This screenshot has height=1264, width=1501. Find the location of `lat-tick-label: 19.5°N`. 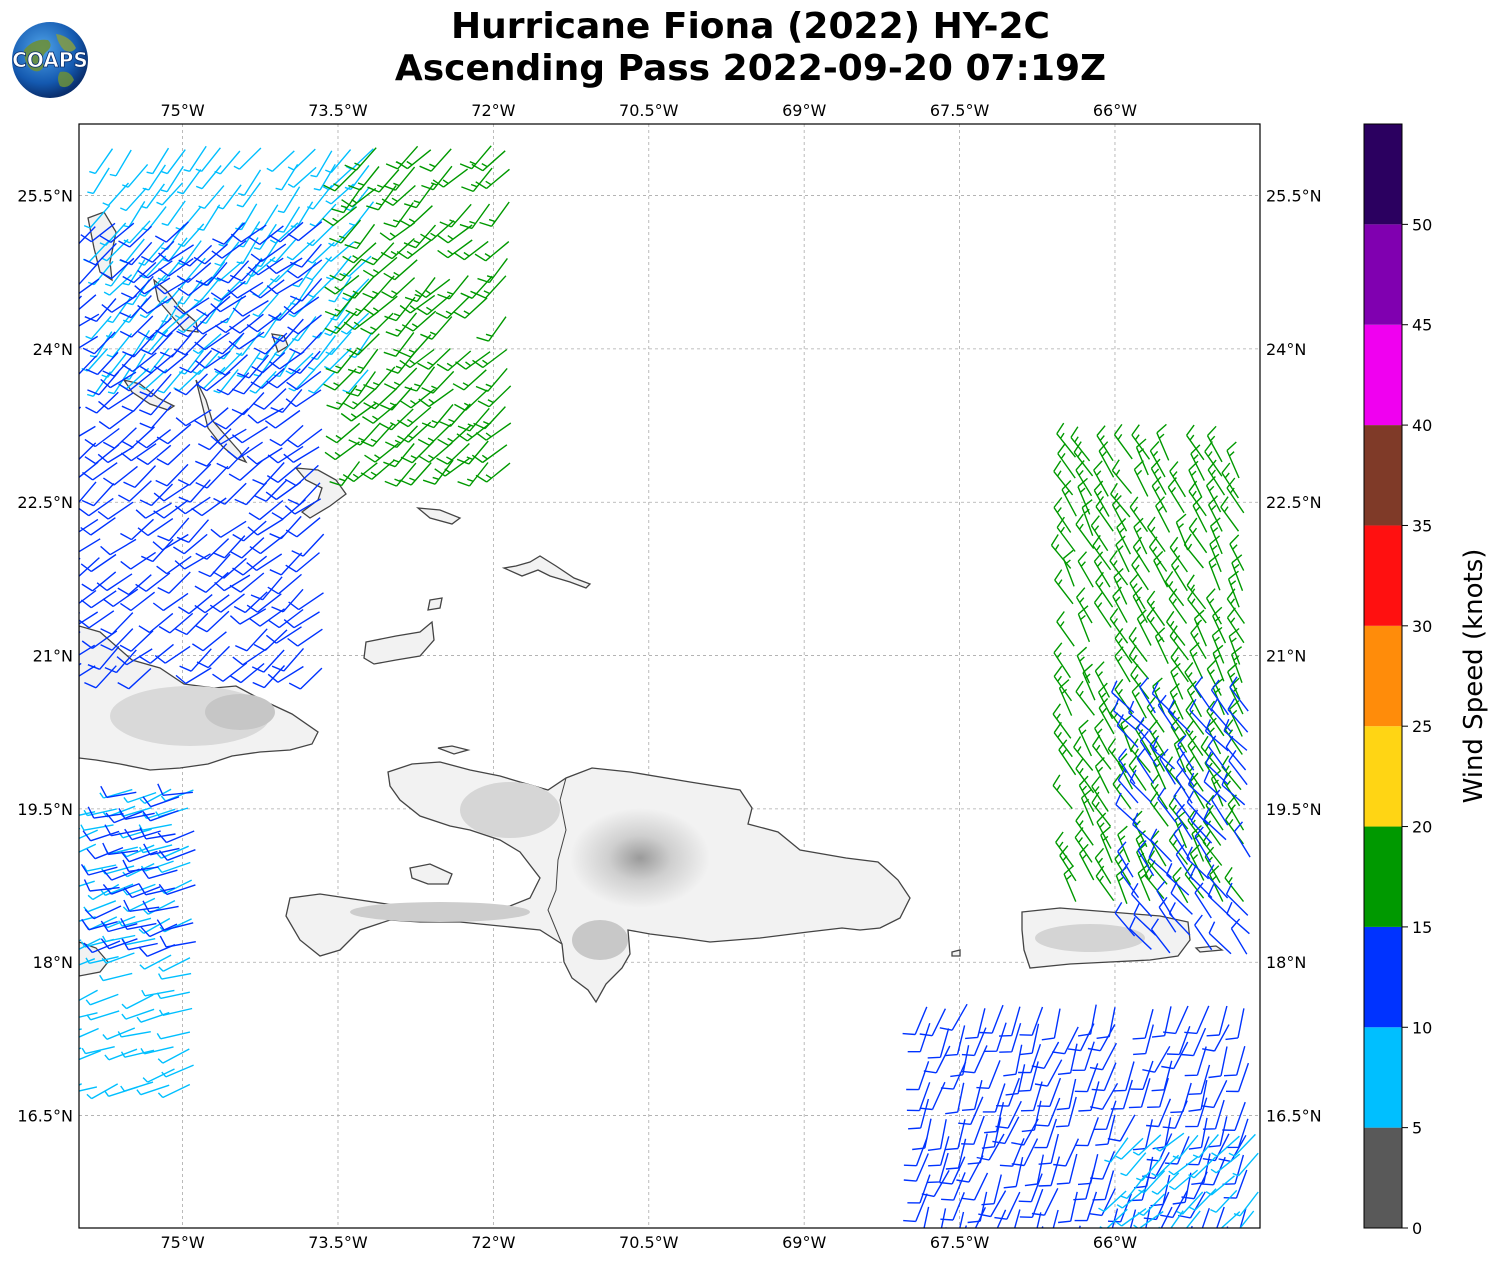

lat-tick-label: 19.5°N is located at coordinates (1294, 809).